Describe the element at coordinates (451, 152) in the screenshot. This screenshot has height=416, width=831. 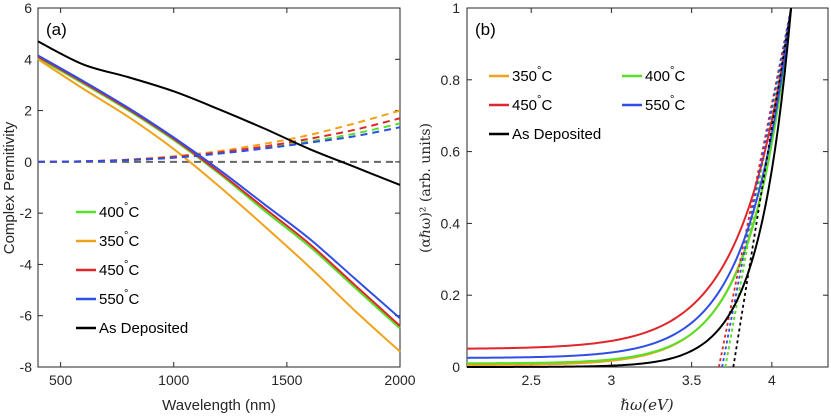
I see `panel-b-y-tick-label: 0.6` at that location.